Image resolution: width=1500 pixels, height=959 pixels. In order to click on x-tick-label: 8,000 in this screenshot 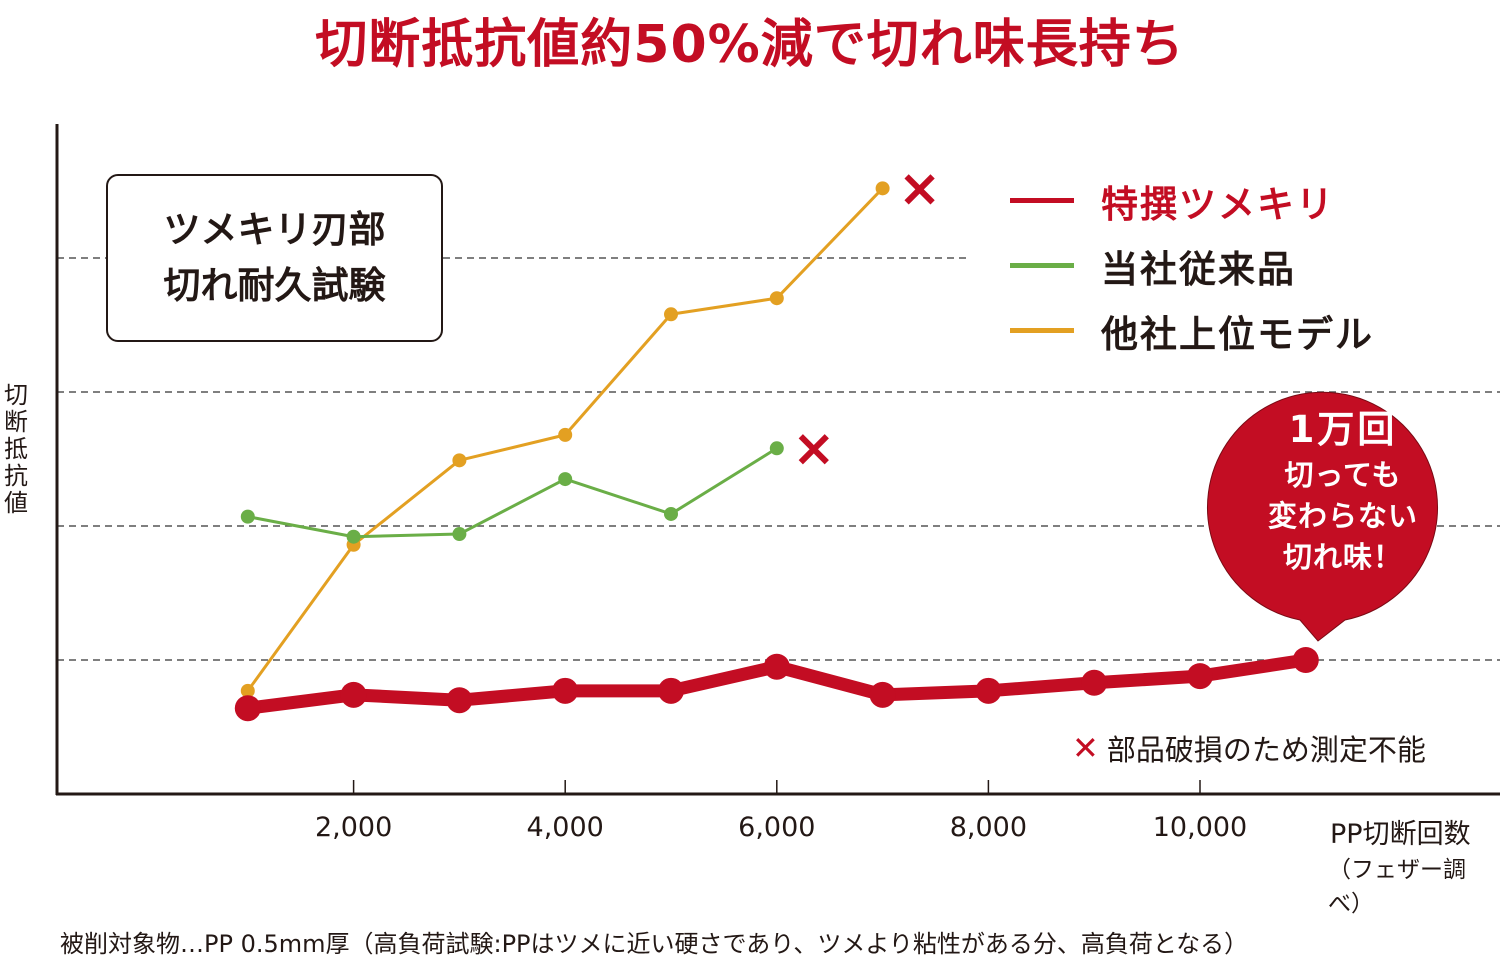, I will do `click(988, 827)`.